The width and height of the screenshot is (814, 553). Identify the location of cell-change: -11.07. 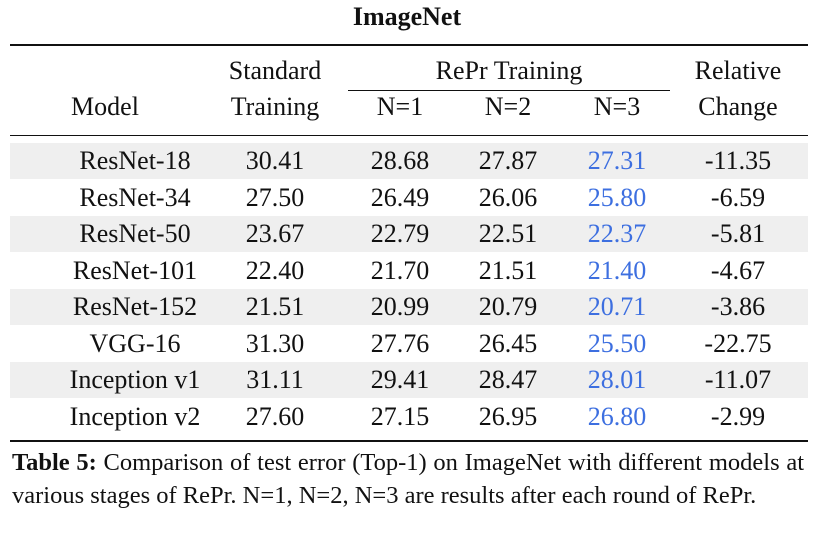
(738, 379).